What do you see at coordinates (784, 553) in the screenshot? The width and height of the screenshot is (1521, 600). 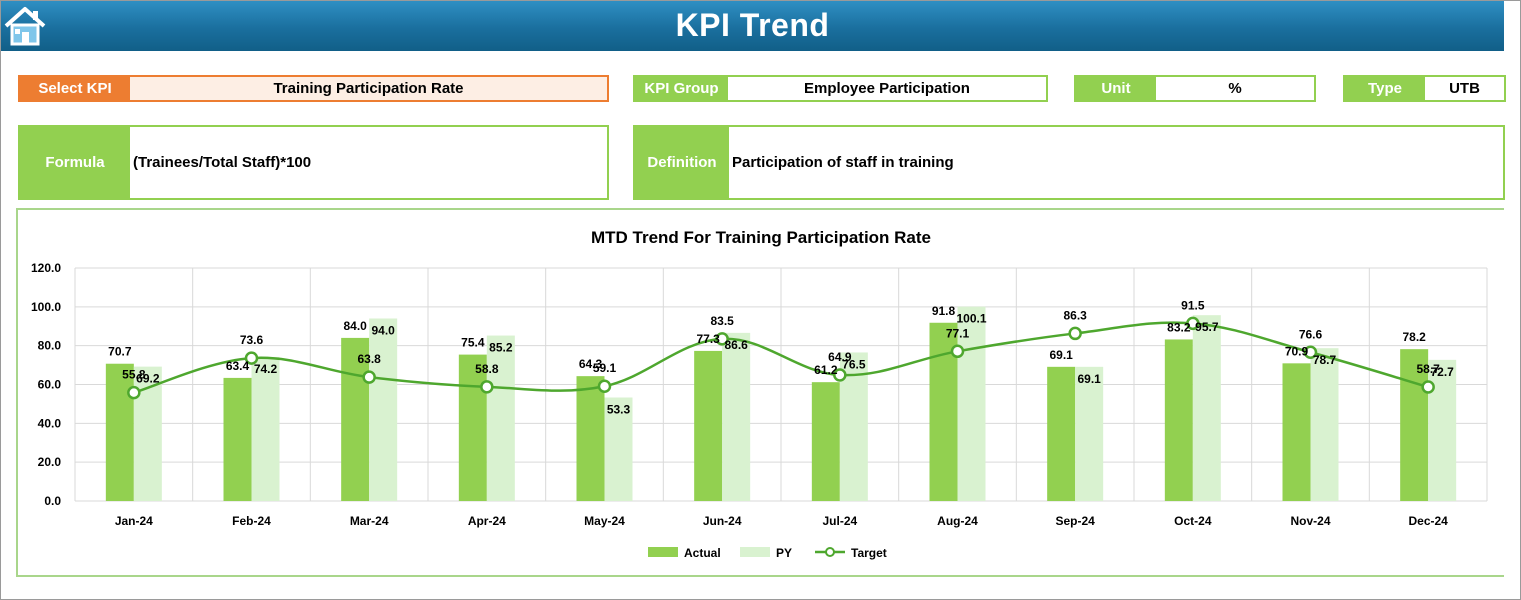 I see `legend-label-py: PY` at bounding box center [784, 553].